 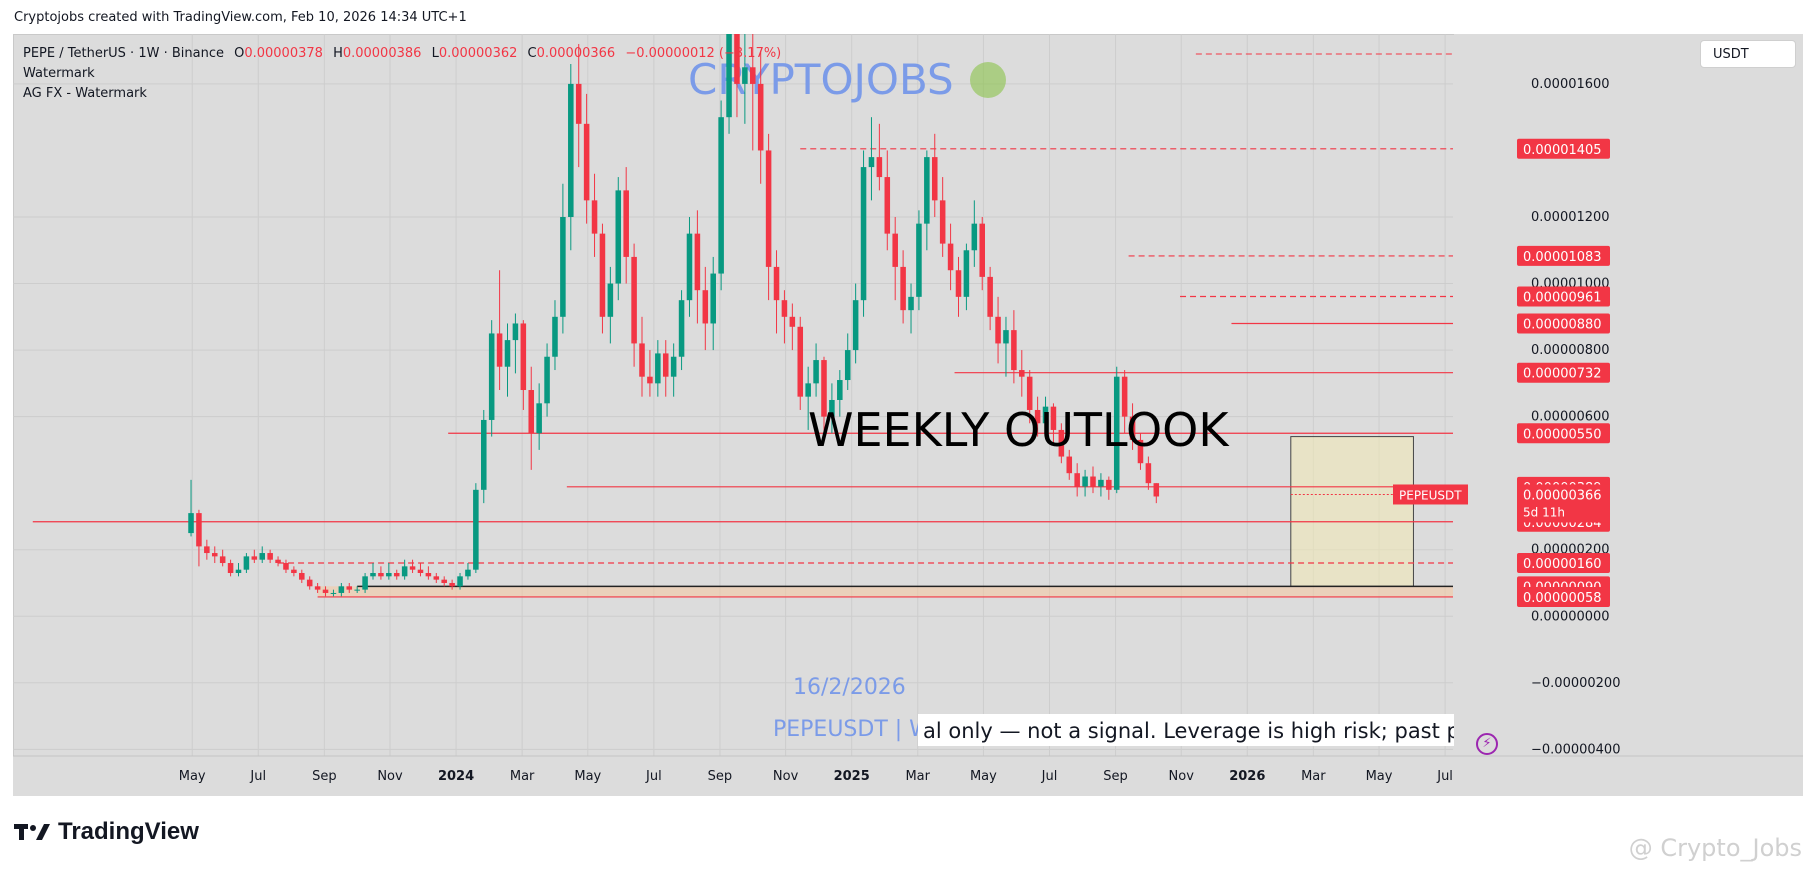 What do you see at coordinates (908, 776) in the screenshot?
I see `time-axis` at bounding box center [908, 776].